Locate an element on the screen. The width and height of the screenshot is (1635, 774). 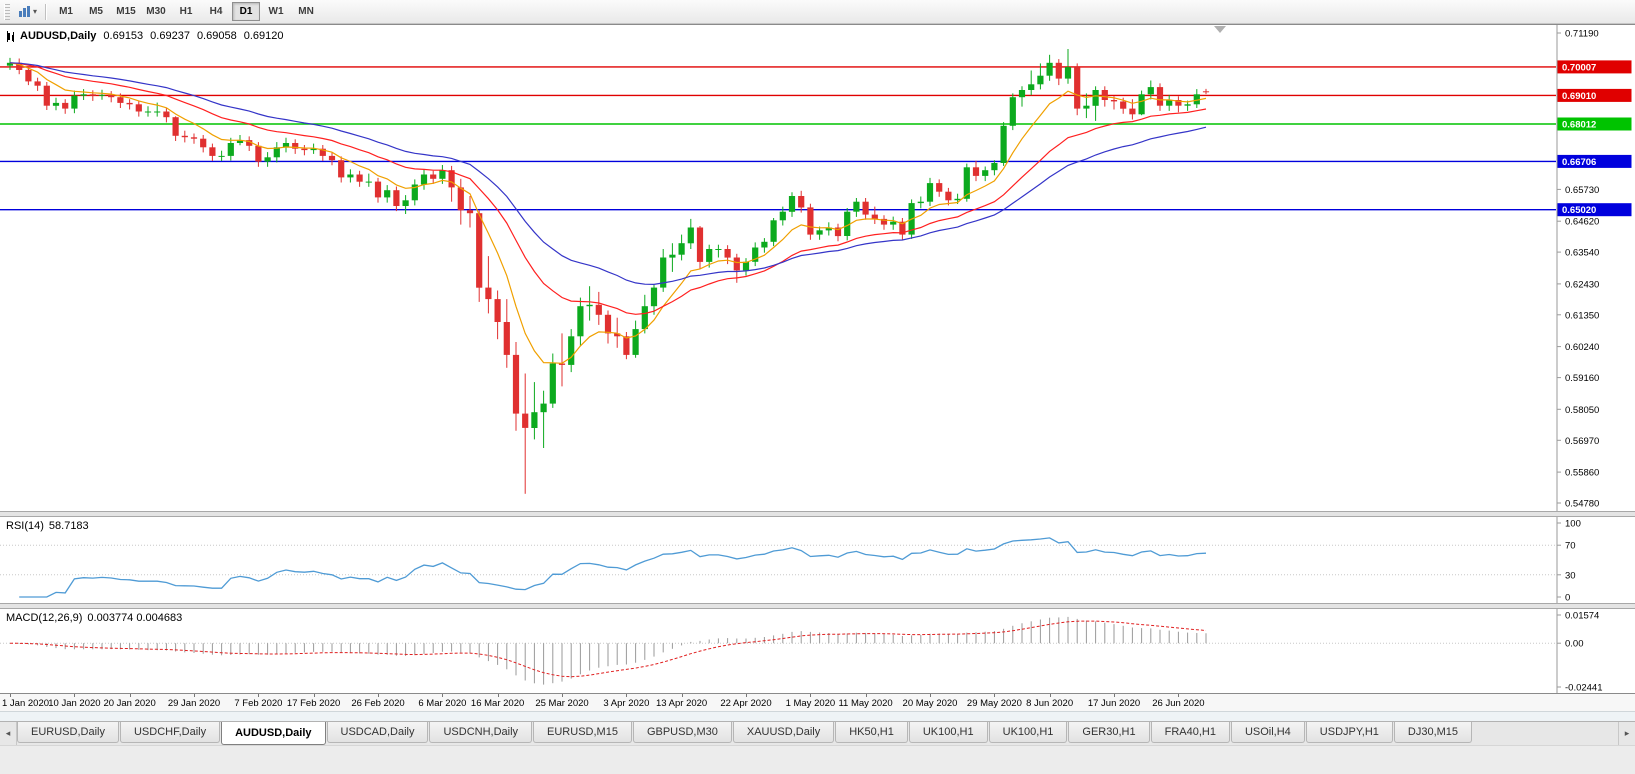
svg-text: 0.69010 is located at coordinates (1579, 96).